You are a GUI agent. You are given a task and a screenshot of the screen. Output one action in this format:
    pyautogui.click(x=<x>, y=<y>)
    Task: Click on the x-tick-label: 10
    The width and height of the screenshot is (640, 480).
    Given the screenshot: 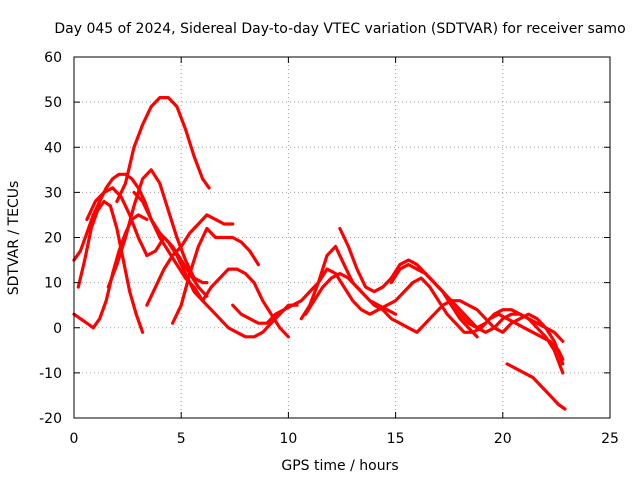 What is the action you would take?
    pyautogui.click(x=288, y=439)
    